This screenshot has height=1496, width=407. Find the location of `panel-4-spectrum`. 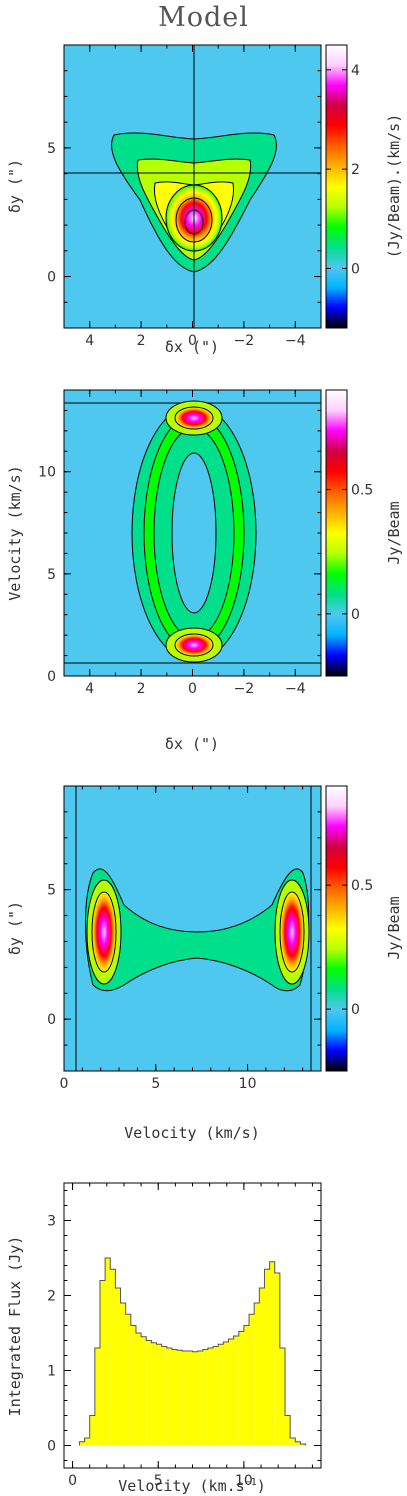

panel-4-spectrum is located at coordinates (192, 1325).